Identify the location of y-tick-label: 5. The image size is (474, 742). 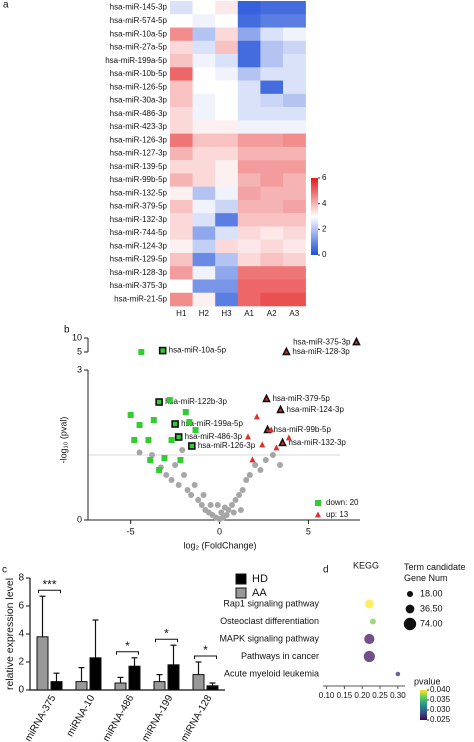
(79, 351).